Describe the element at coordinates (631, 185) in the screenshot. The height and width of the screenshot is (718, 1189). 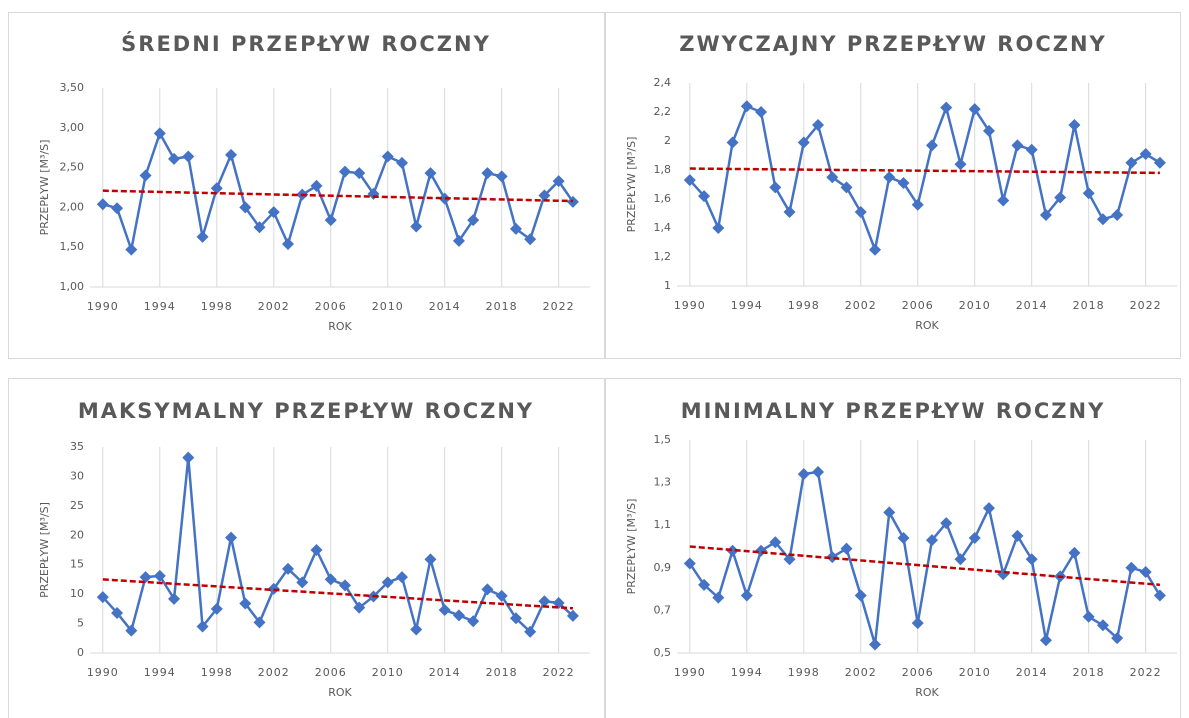
I see `y-axis-label: PRZEPŁYW [M³/S]` at that location.